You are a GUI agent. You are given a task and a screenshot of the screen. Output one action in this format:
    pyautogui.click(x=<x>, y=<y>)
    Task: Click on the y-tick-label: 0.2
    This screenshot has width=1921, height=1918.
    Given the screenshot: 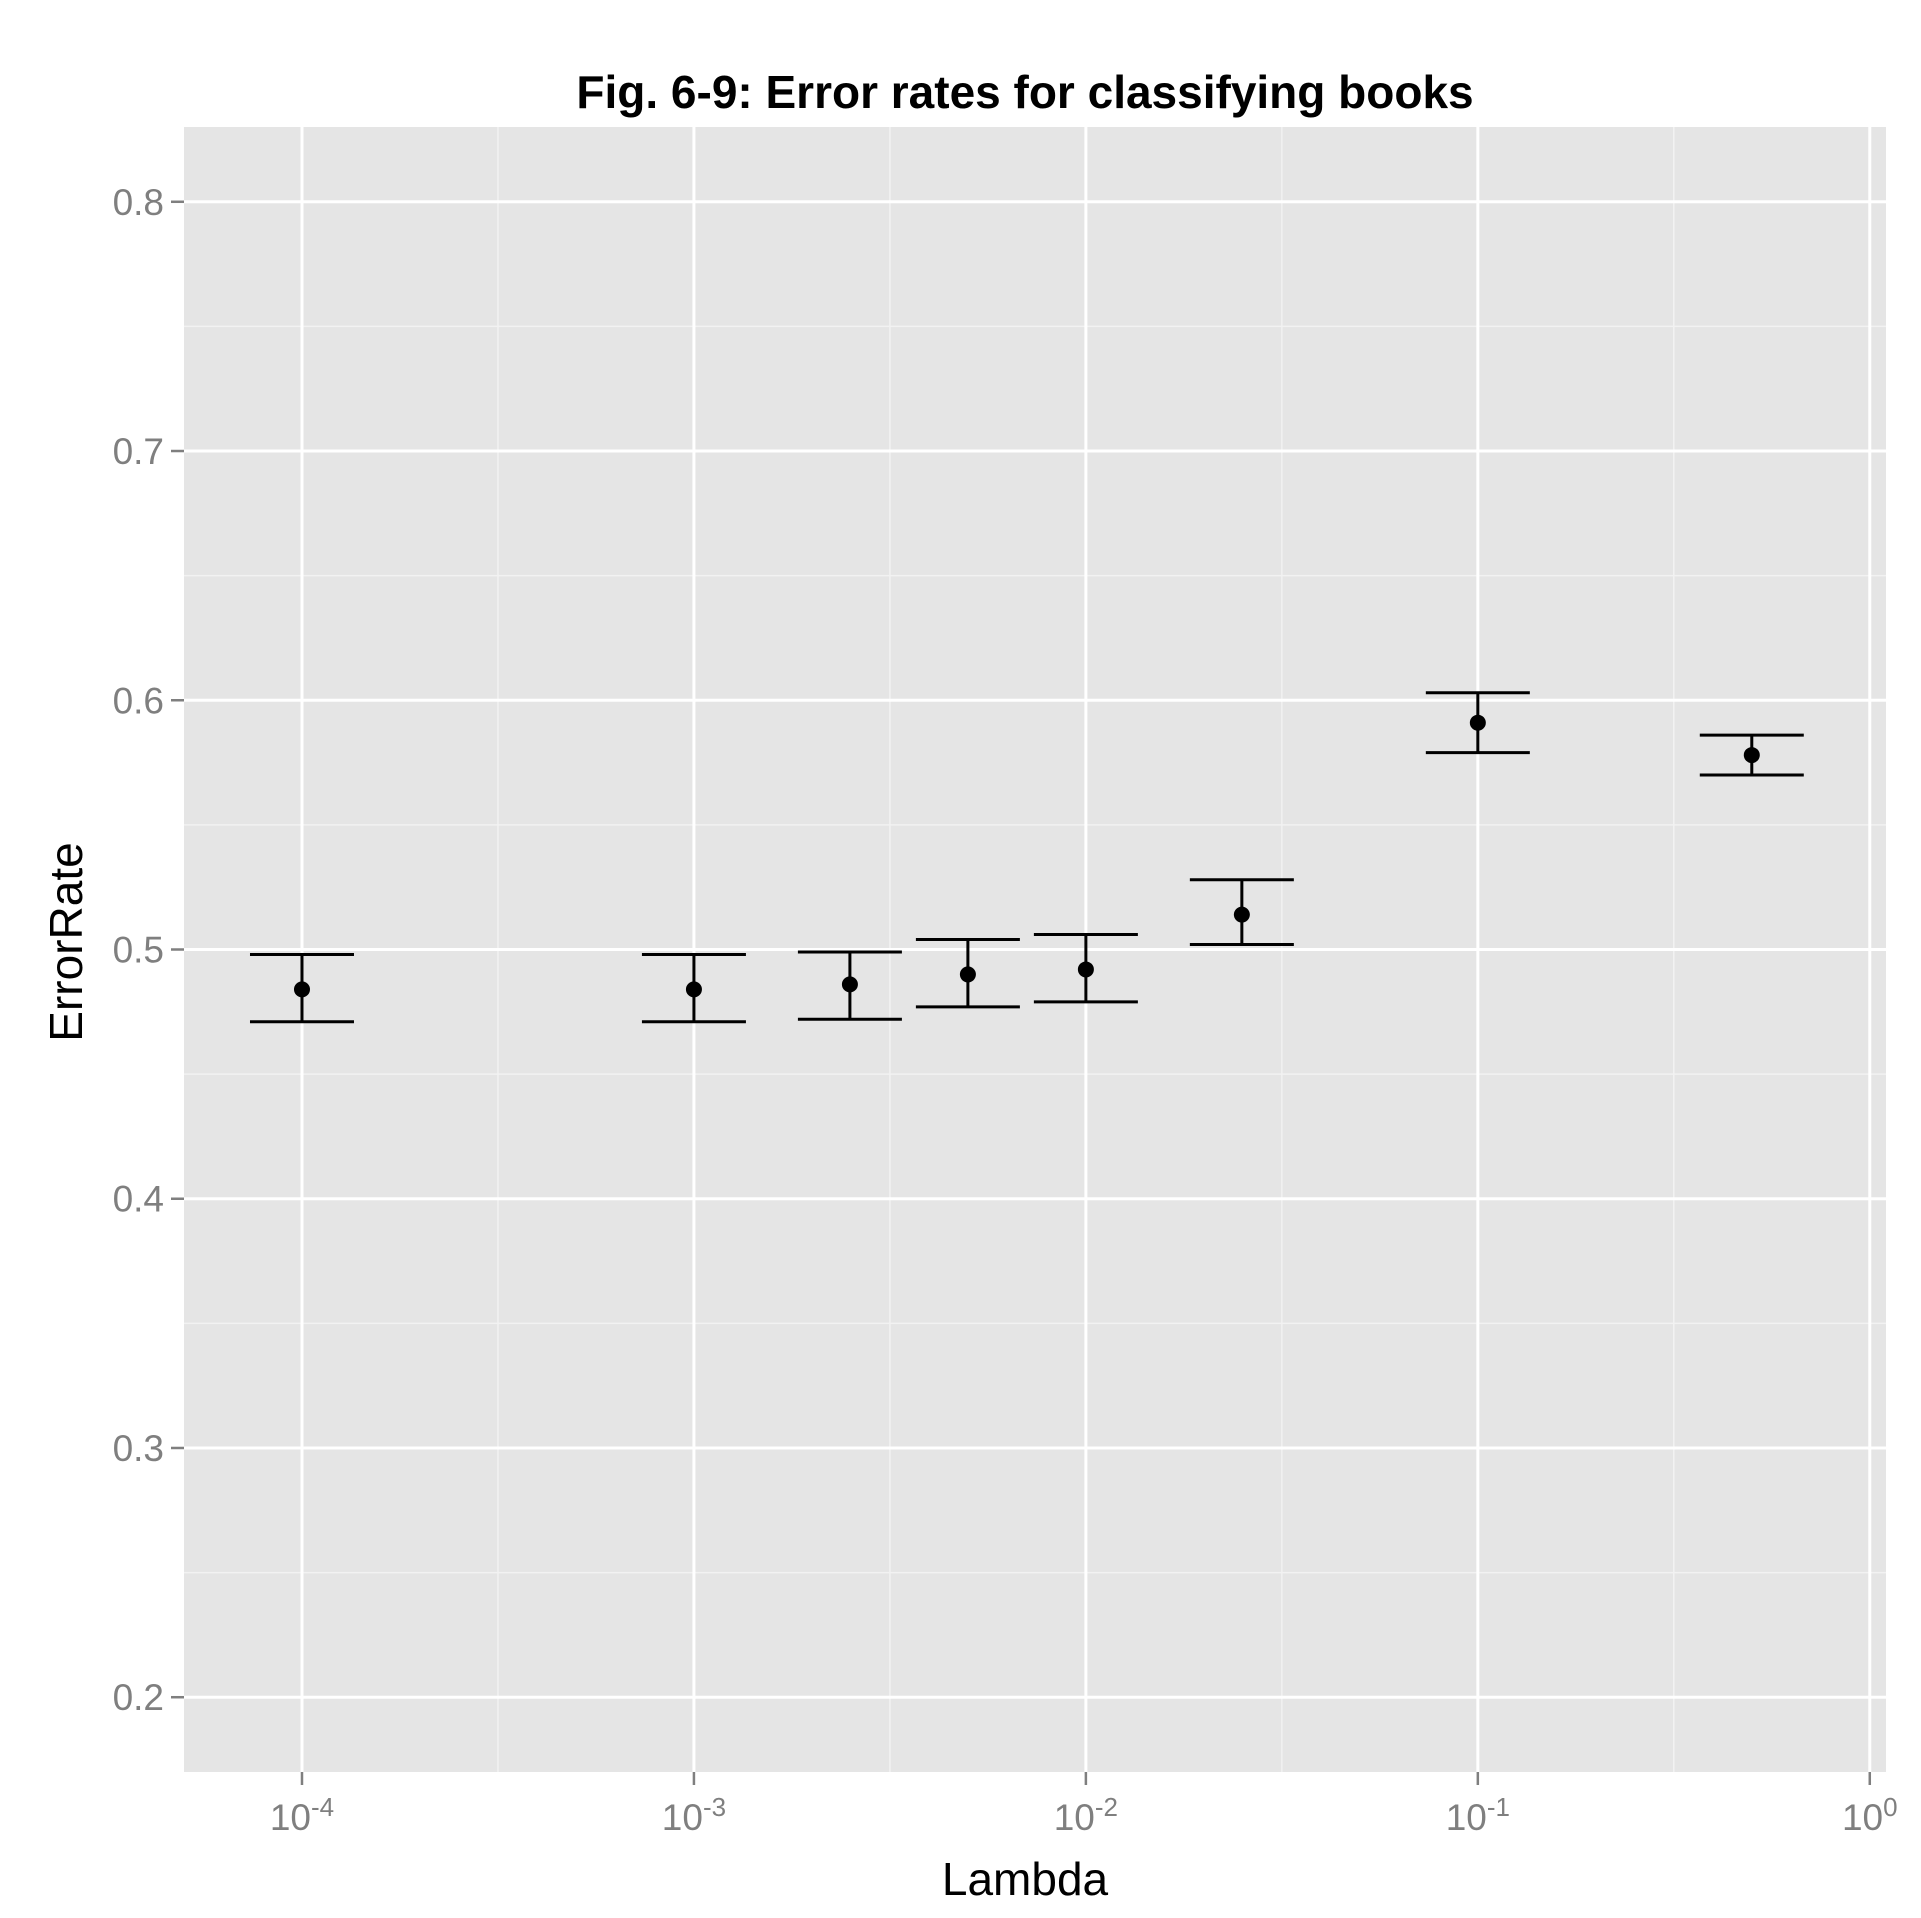 What is the action you would take?
    pyautogui.click(x=138, y=1697)
    